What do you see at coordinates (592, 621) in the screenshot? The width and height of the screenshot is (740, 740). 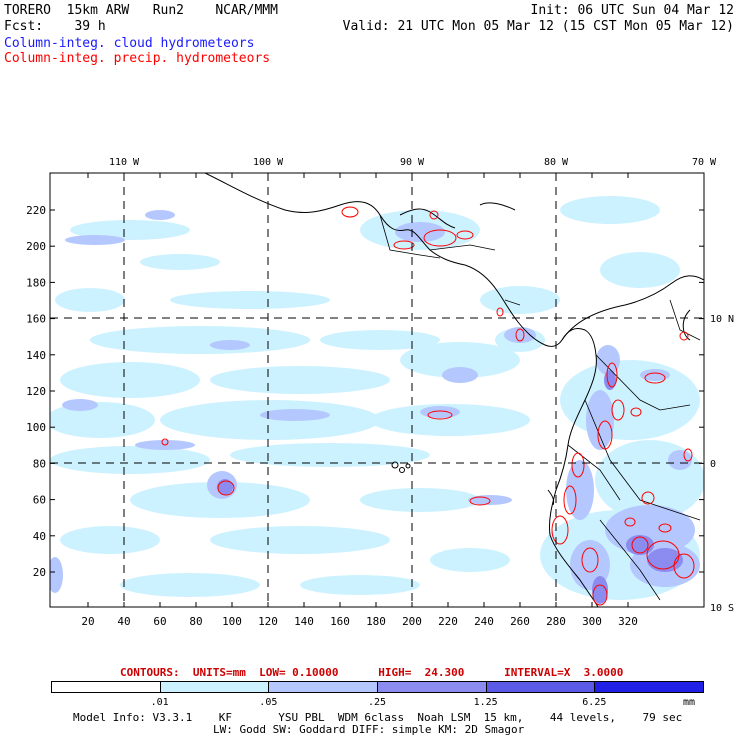 I see `x-tick-label: 300` at bounding box center [592, 621].